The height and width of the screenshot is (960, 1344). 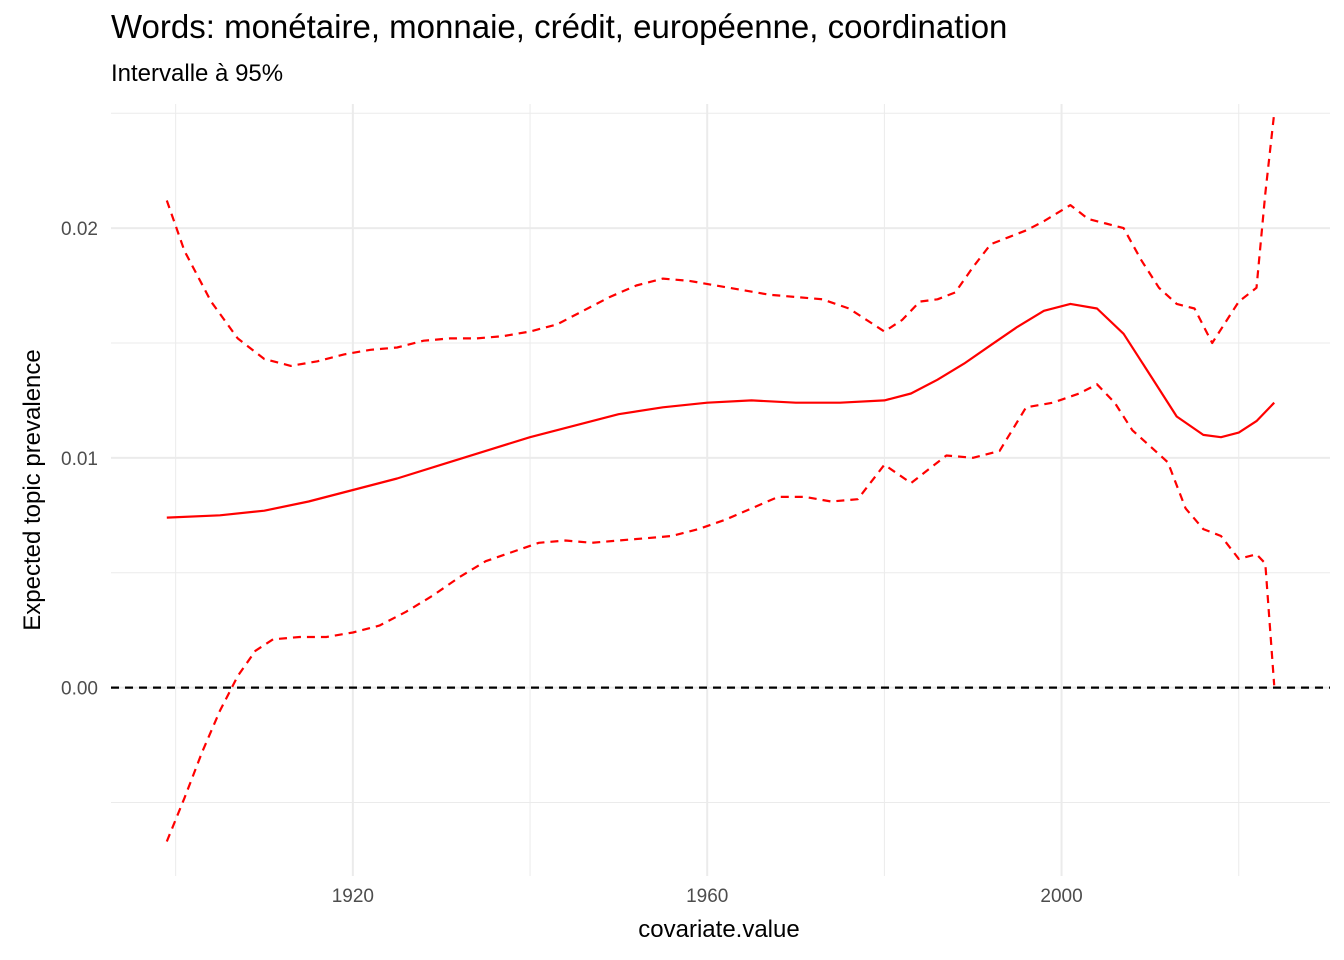 What do you see at coordinates (718, 929) in the screenshot?
I see `x-axis-title: covariate.value` at bounding box center [718, 929].